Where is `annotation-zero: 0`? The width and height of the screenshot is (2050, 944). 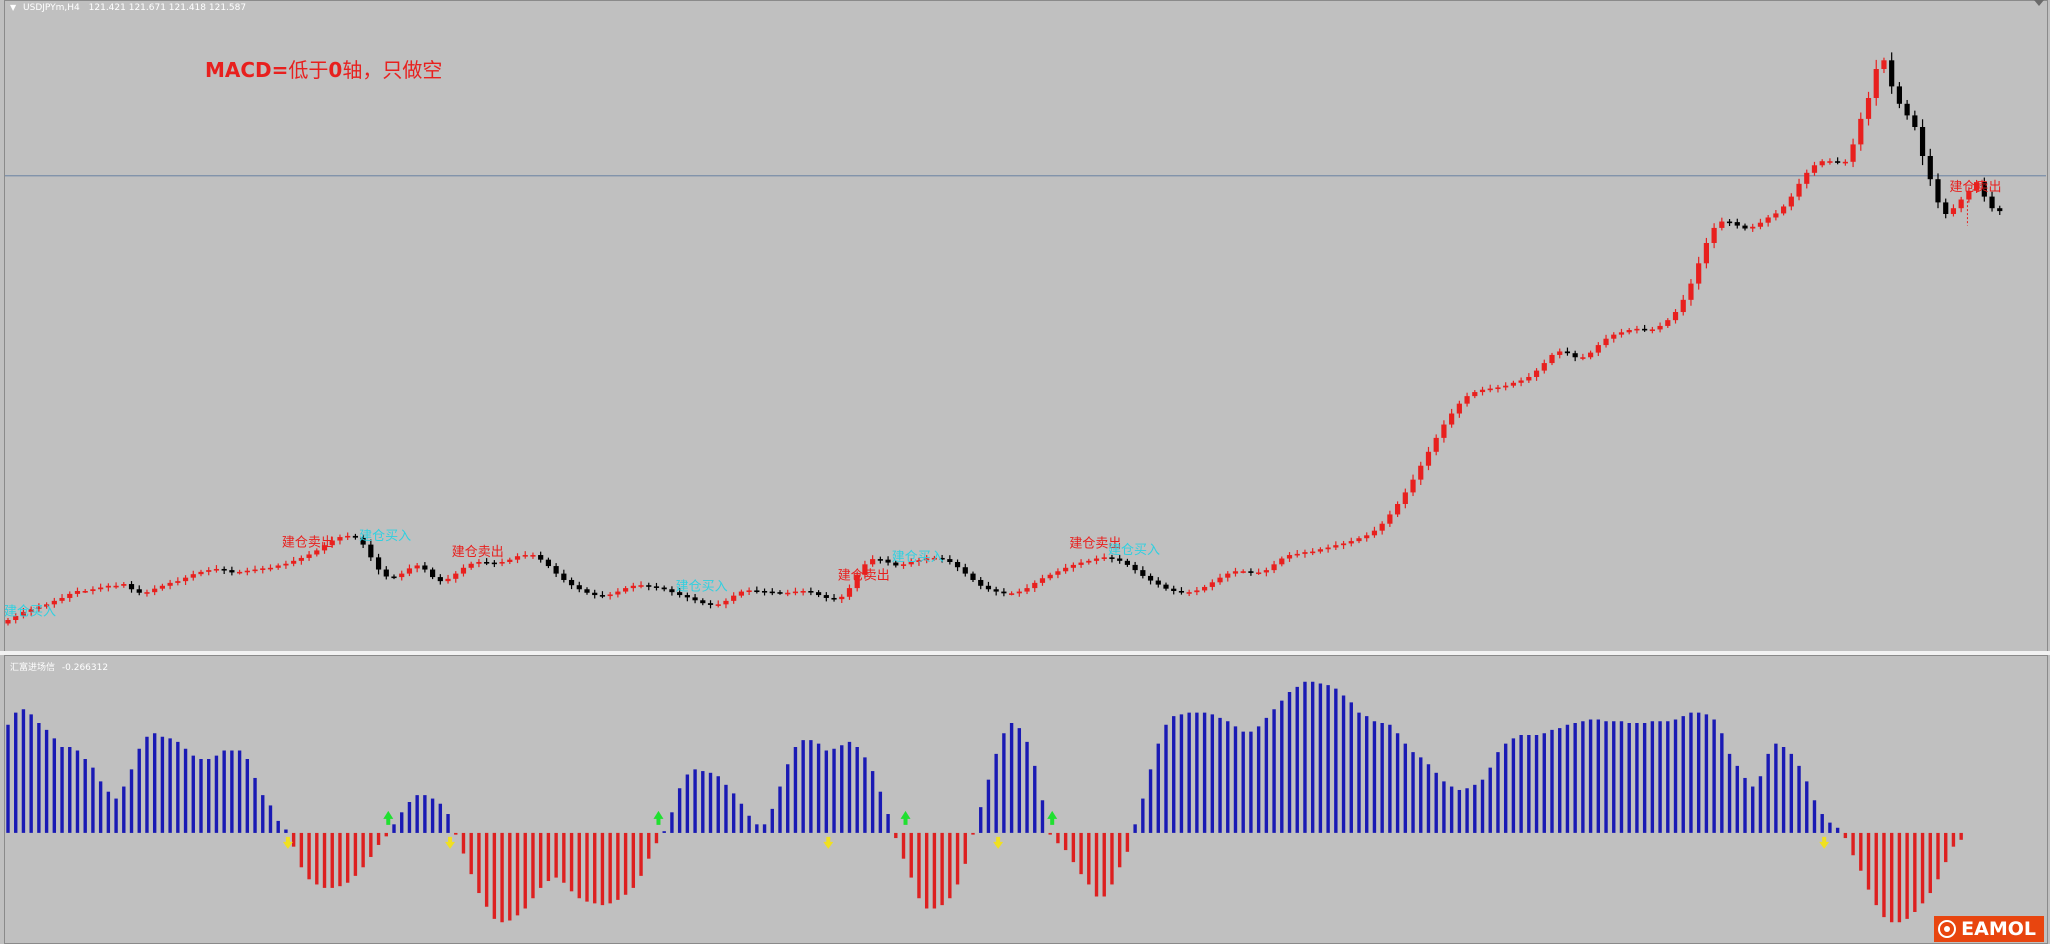
annotation-zero: 0 is located at coordinates (335, 70).